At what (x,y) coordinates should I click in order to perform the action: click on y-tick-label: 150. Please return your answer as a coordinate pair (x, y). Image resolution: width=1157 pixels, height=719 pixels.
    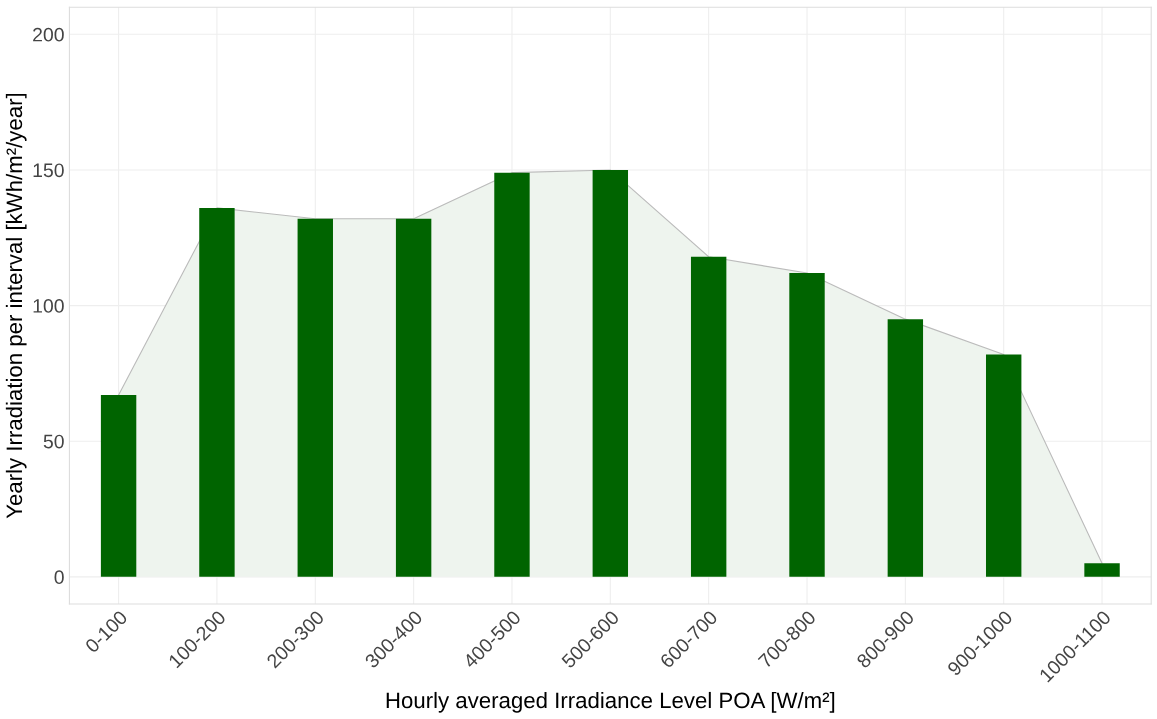
    Looking at the image, I should click on (48, 170).